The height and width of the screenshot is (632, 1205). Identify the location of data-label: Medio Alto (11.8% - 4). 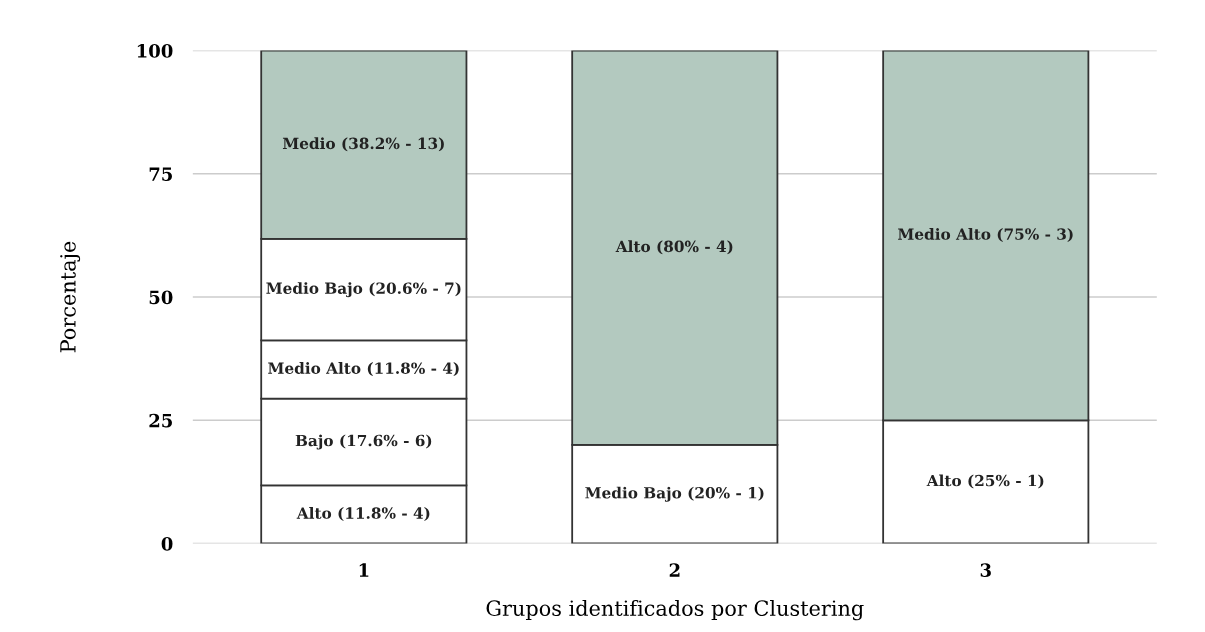
(363, 369).